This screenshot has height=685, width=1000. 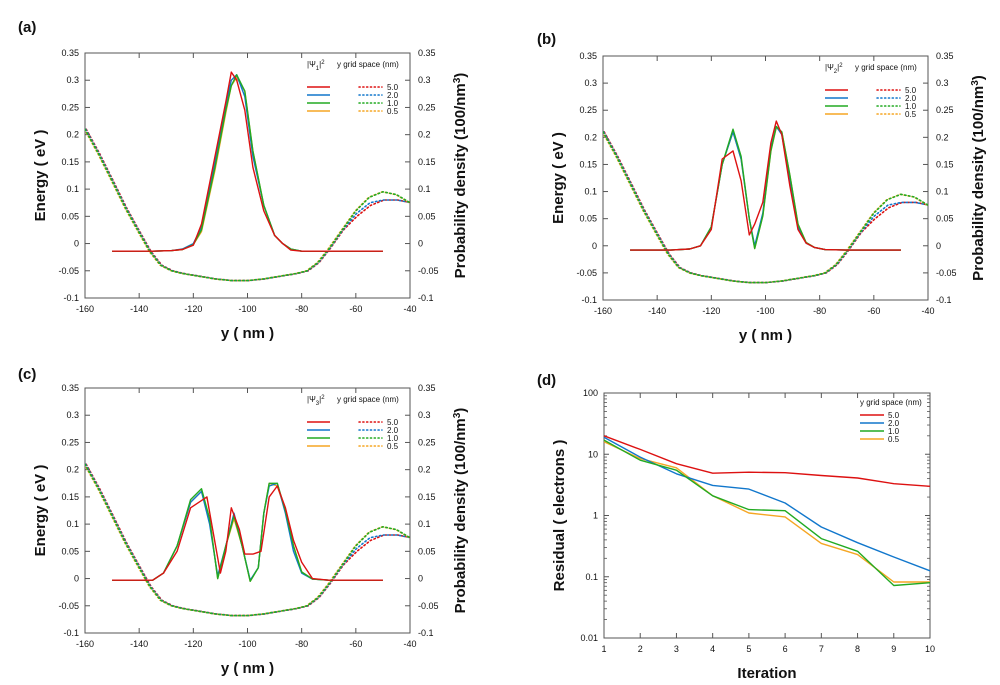 What do you see at coordinates (657, 311) in the screenshot?
I see `x-tick-label: -140` at bounding box center [657, 311].